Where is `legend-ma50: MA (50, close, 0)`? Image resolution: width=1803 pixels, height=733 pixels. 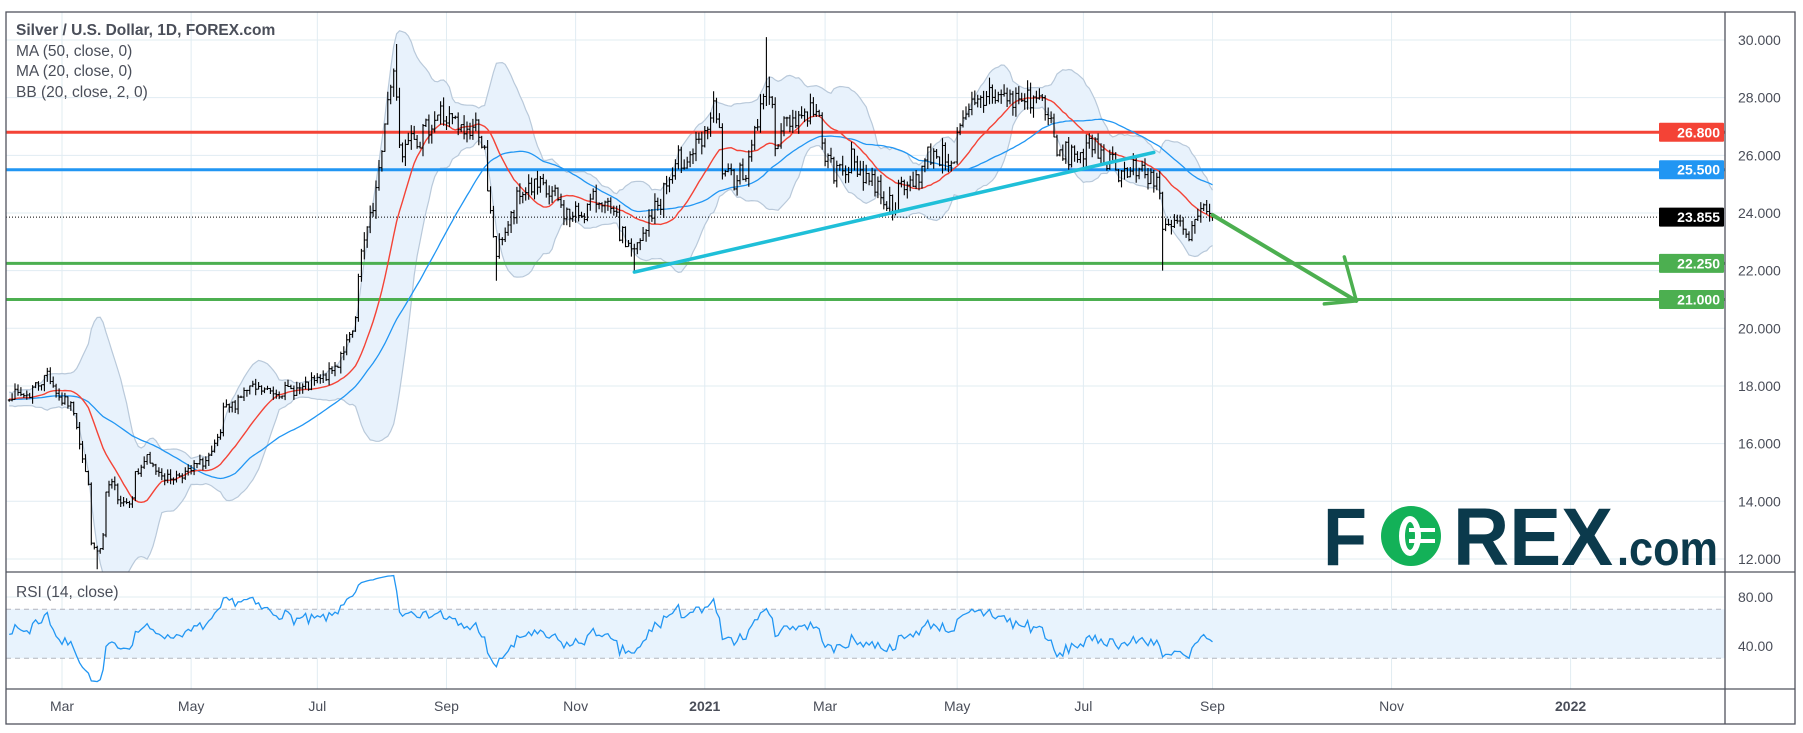 legend-ma50: MA (50, close, 0) is located at coordinates (74, 51).